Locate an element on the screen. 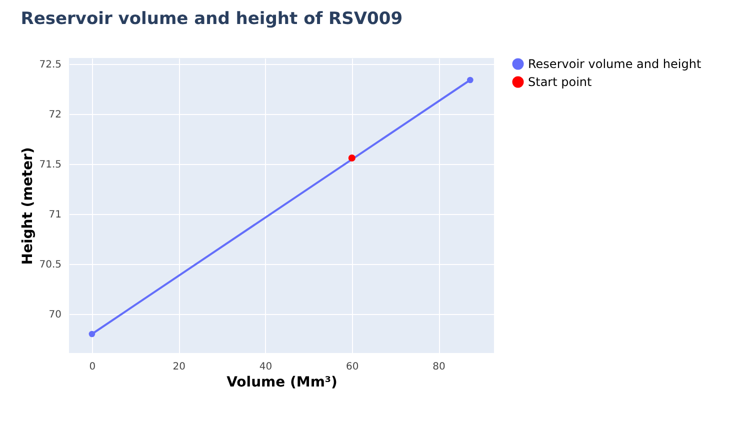 This screenshot has width=735, height=425. x-tick-label: 20 is located at coordinates (179, 367).